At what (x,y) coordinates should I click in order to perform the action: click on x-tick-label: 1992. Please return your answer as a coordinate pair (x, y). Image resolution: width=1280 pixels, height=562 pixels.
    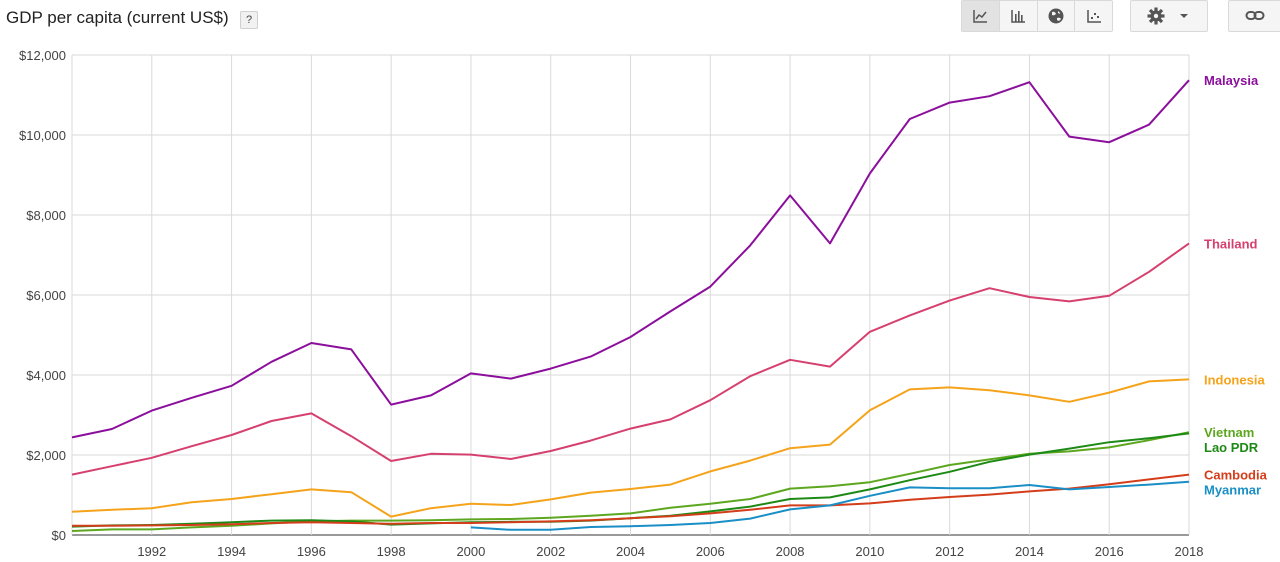
    Looking at the image, I should click on (151, 551).